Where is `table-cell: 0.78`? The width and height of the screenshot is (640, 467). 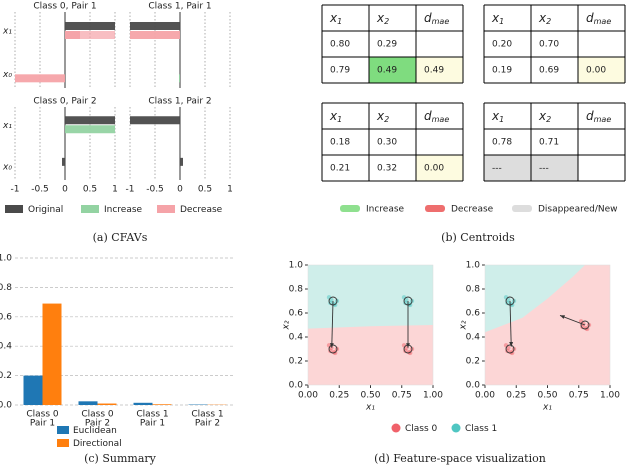 table-cell: 0.78 is located at coordinates (502, 143).